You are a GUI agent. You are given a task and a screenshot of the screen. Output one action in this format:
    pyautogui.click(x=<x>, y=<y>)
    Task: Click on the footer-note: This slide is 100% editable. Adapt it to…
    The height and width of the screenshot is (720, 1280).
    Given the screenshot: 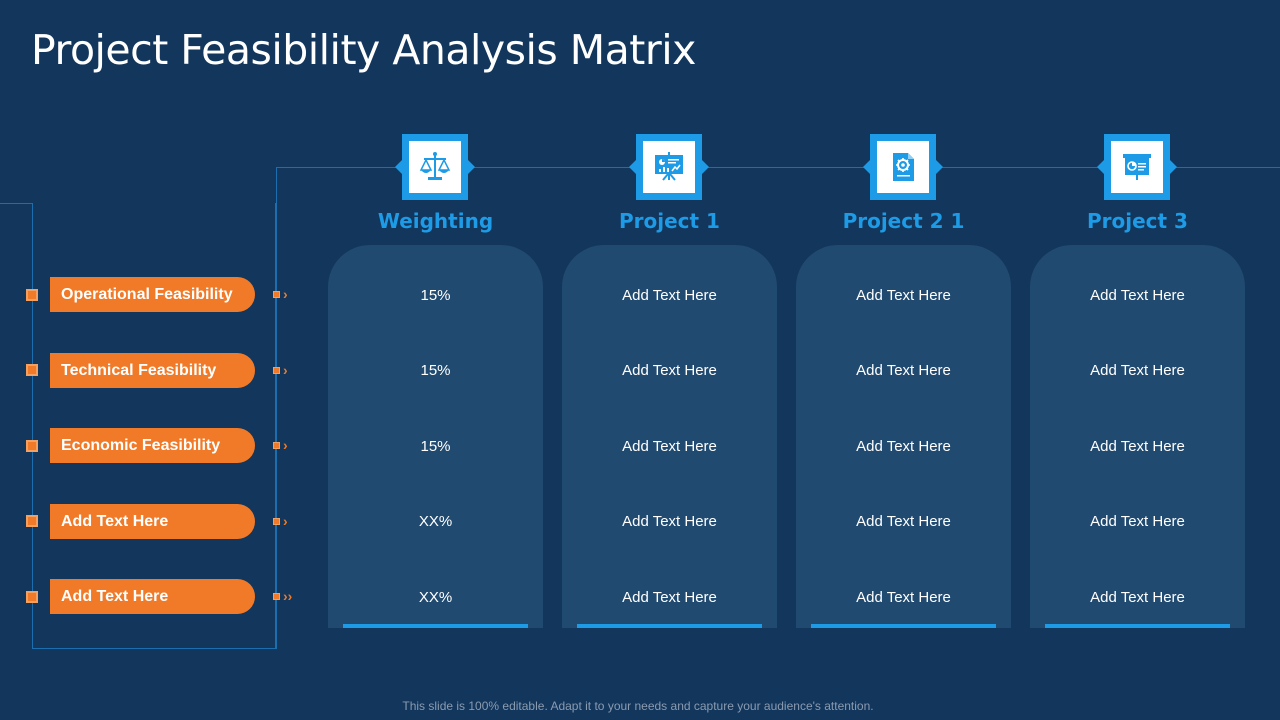 What is the action you would take?
    pyautogui.click(x=638, y=706)
    